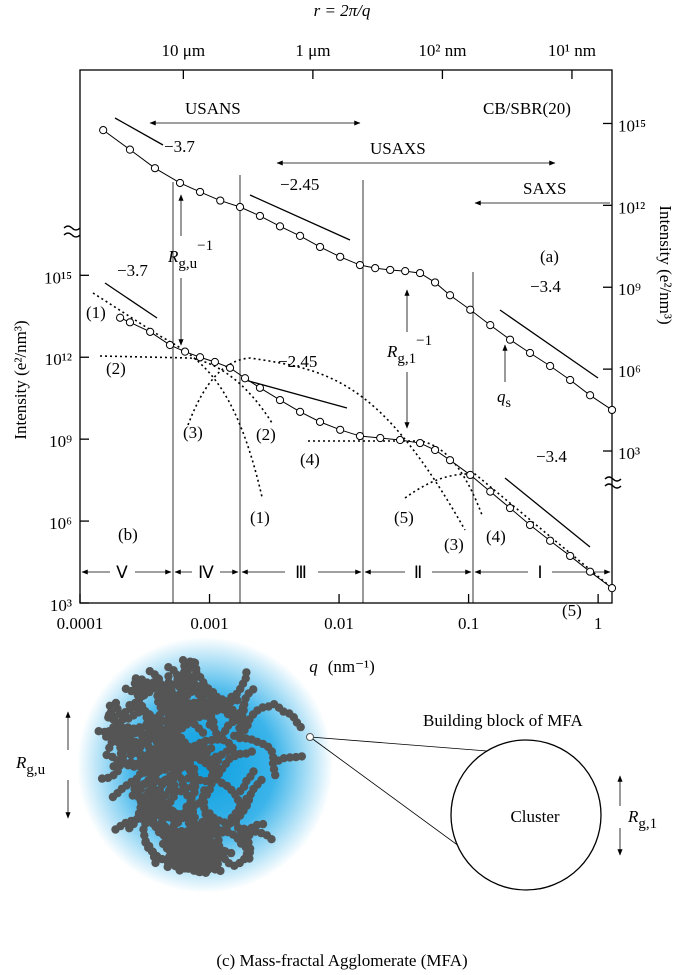 This screenshot has height=975, width=685. I want to click on y-axis-title: Intensity (e²/nm³), so click(20, 379).